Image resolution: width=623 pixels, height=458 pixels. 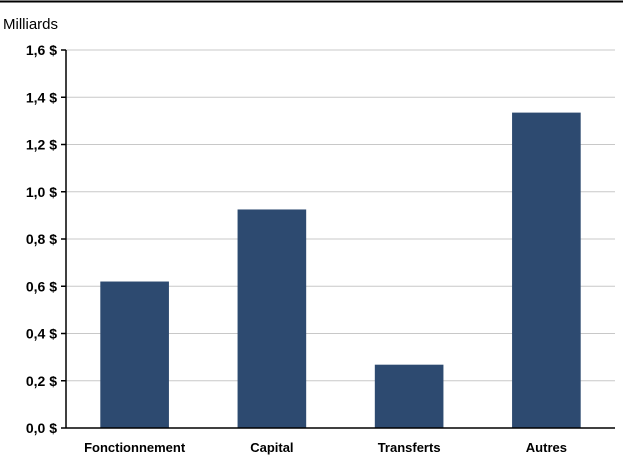 What do you see at coordinates (41, 286) in the screenshot?
I see `y-tick-label-3: 0,6 $` at bounding box center [41, 286].